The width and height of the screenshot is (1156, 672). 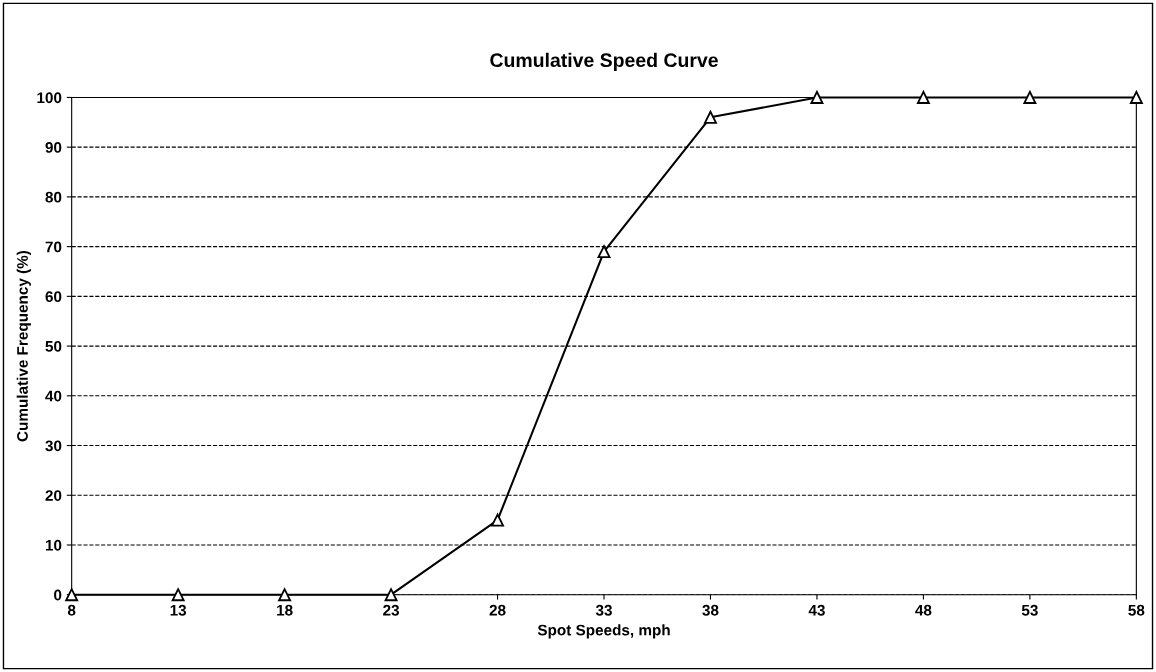 I want to click on x-tick-label: 58, so click(x=1136, y=610).